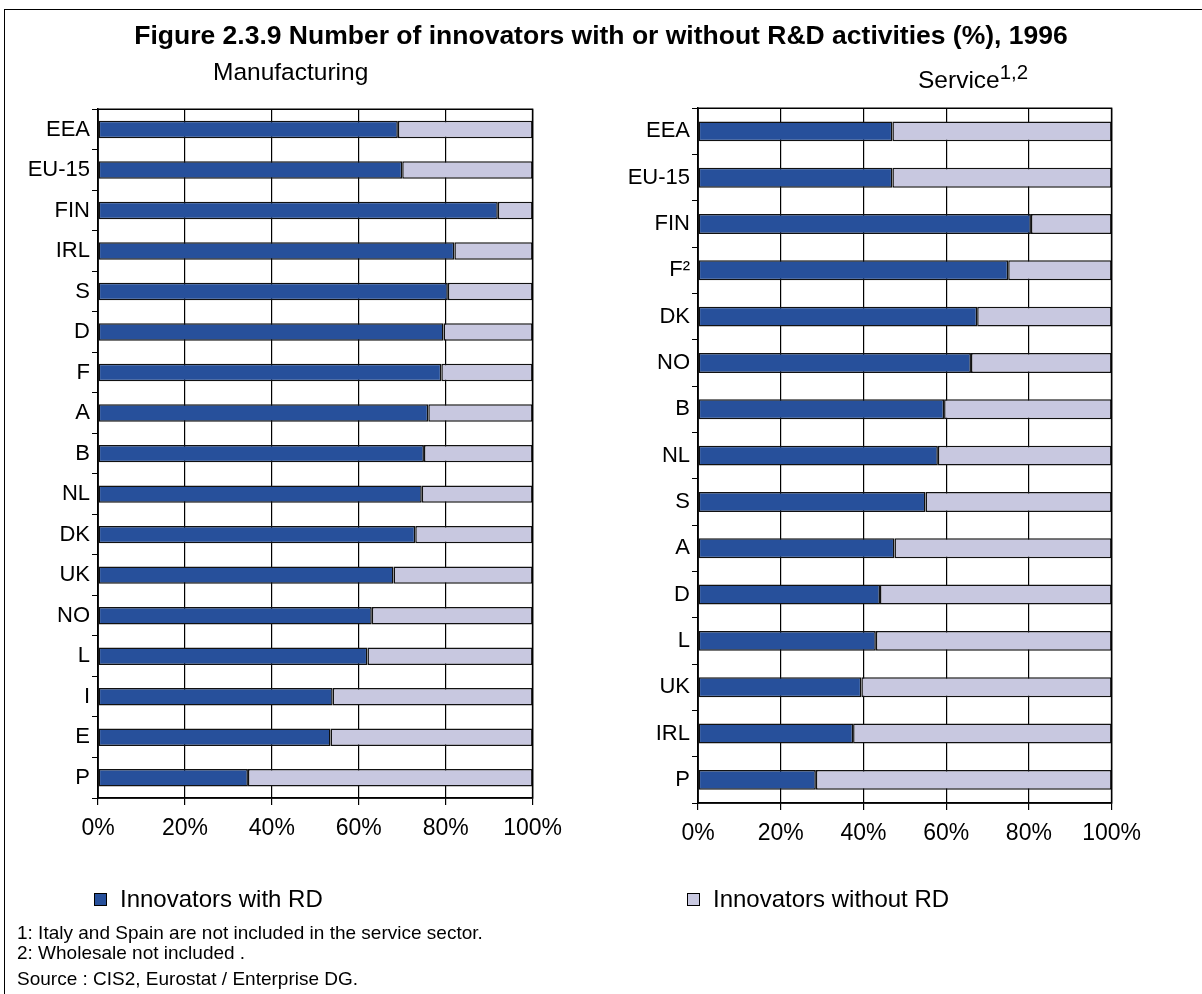 Image resolution: width=1202 pixels, height=994 pixels. Describe the element at coordinates (291, 72) in the screenshot. I see `chart-subtitle: Manufacturing` at that location.